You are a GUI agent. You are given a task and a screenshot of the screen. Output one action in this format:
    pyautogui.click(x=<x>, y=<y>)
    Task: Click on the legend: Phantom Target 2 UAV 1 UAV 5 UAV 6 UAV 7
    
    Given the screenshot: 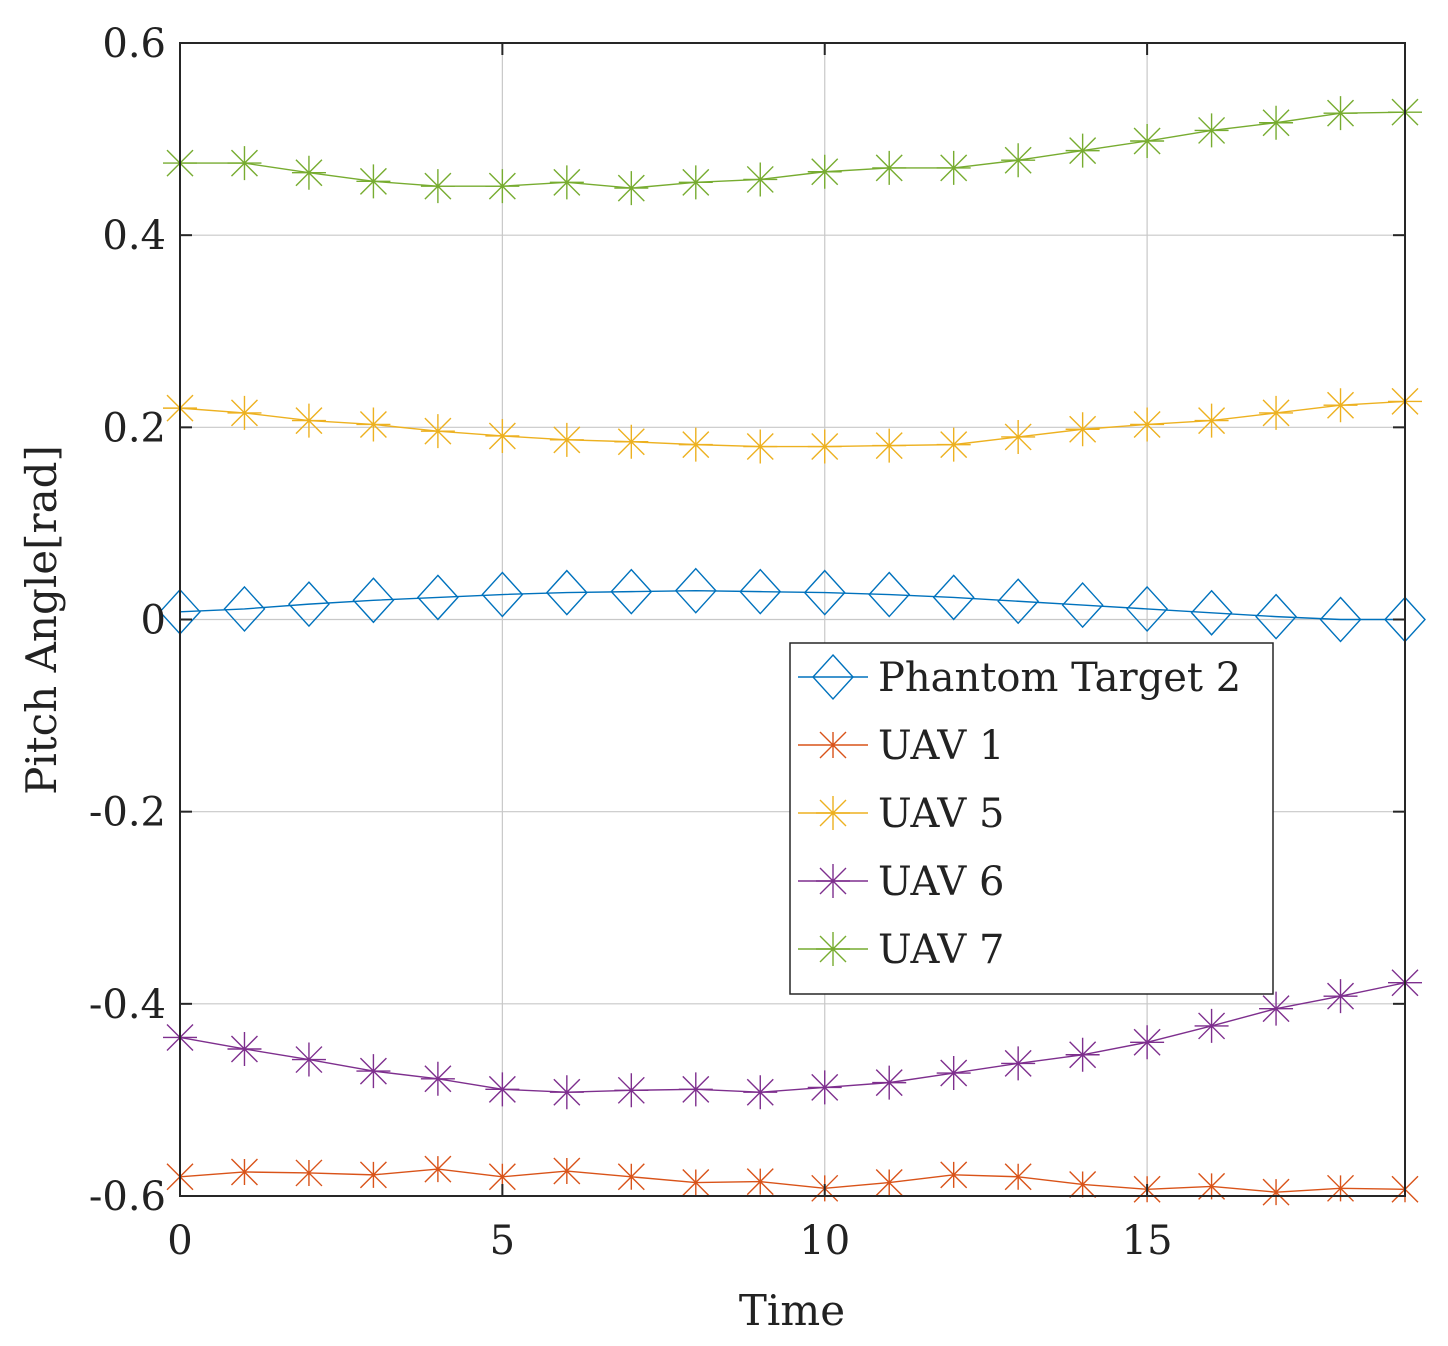 What is the action you would take?
    pyautogui.click(x=1031, y=818)
    